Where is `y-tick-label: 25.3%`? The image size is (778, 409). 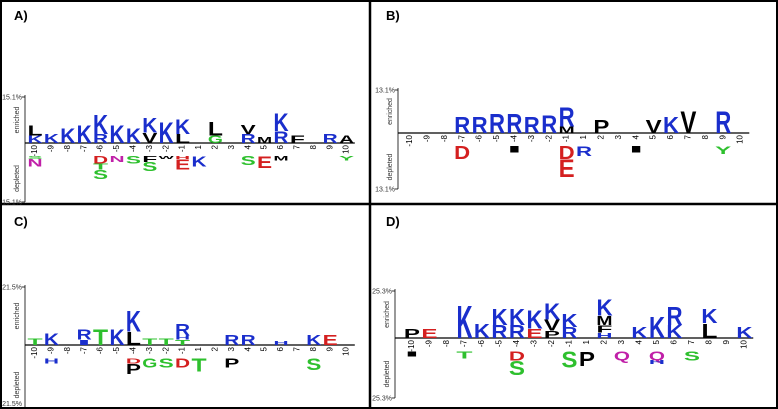 y-tick-label: 25.3% is located at coordinates (382, 292).